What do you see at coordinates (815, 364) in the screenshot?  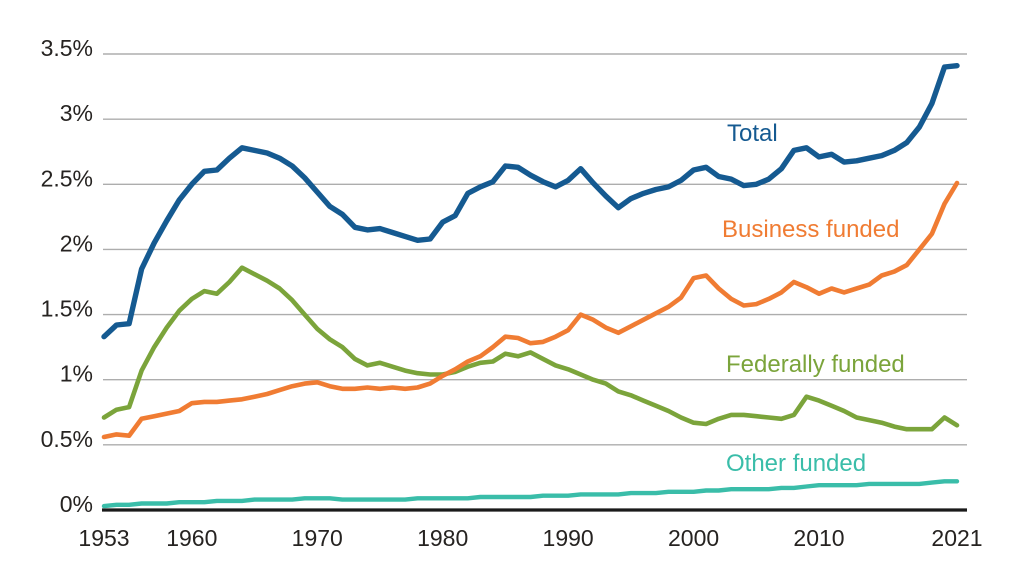 I see `series-label-federally-funded: Federally funded` at bounding box center [815, 364].